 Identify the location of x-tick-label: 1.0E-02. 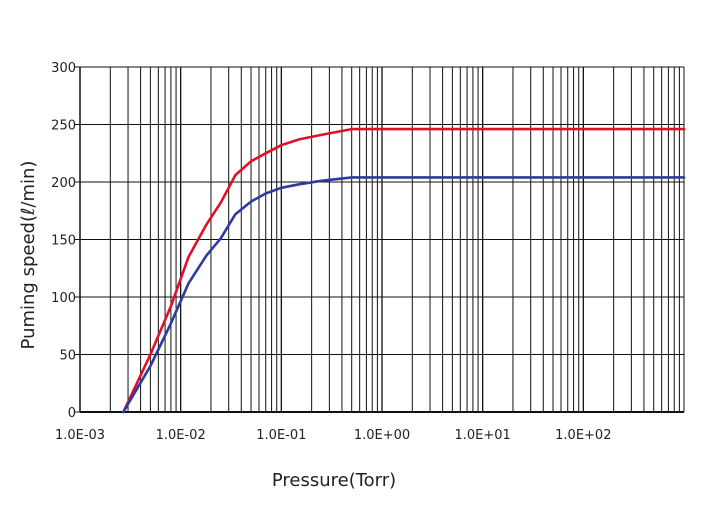
(181, 435).